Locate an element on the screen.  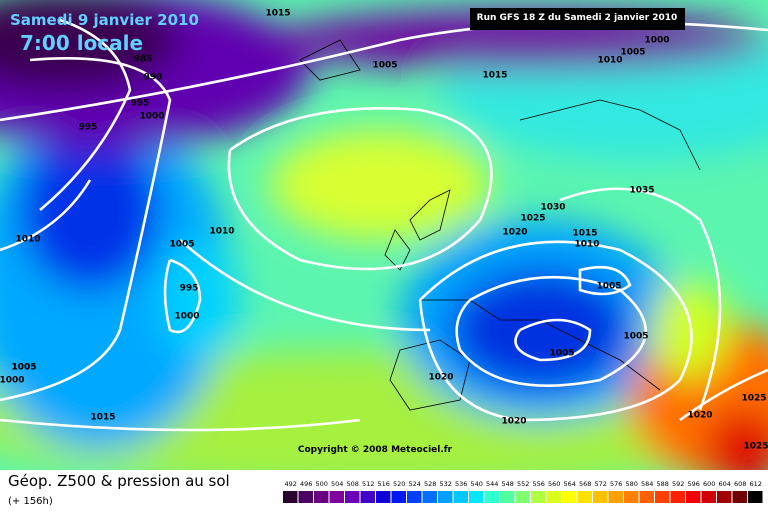
copyright: Copyright © 2008 Meteociel.fr is located at coordinates (375, 450).